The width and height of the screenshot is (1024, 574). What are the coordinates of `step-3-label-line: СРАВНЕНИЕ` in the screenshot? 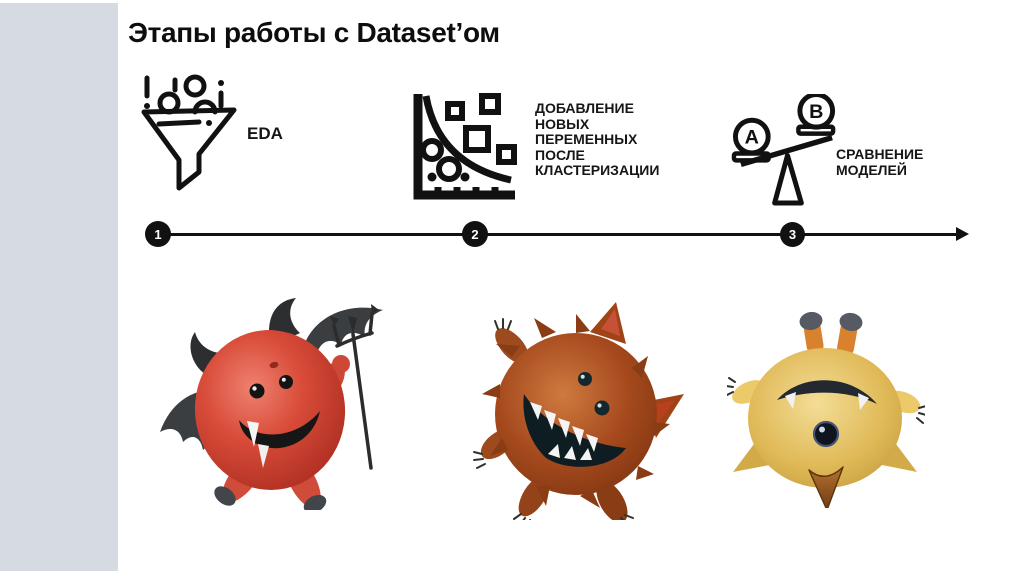 It's located at (880, 154).